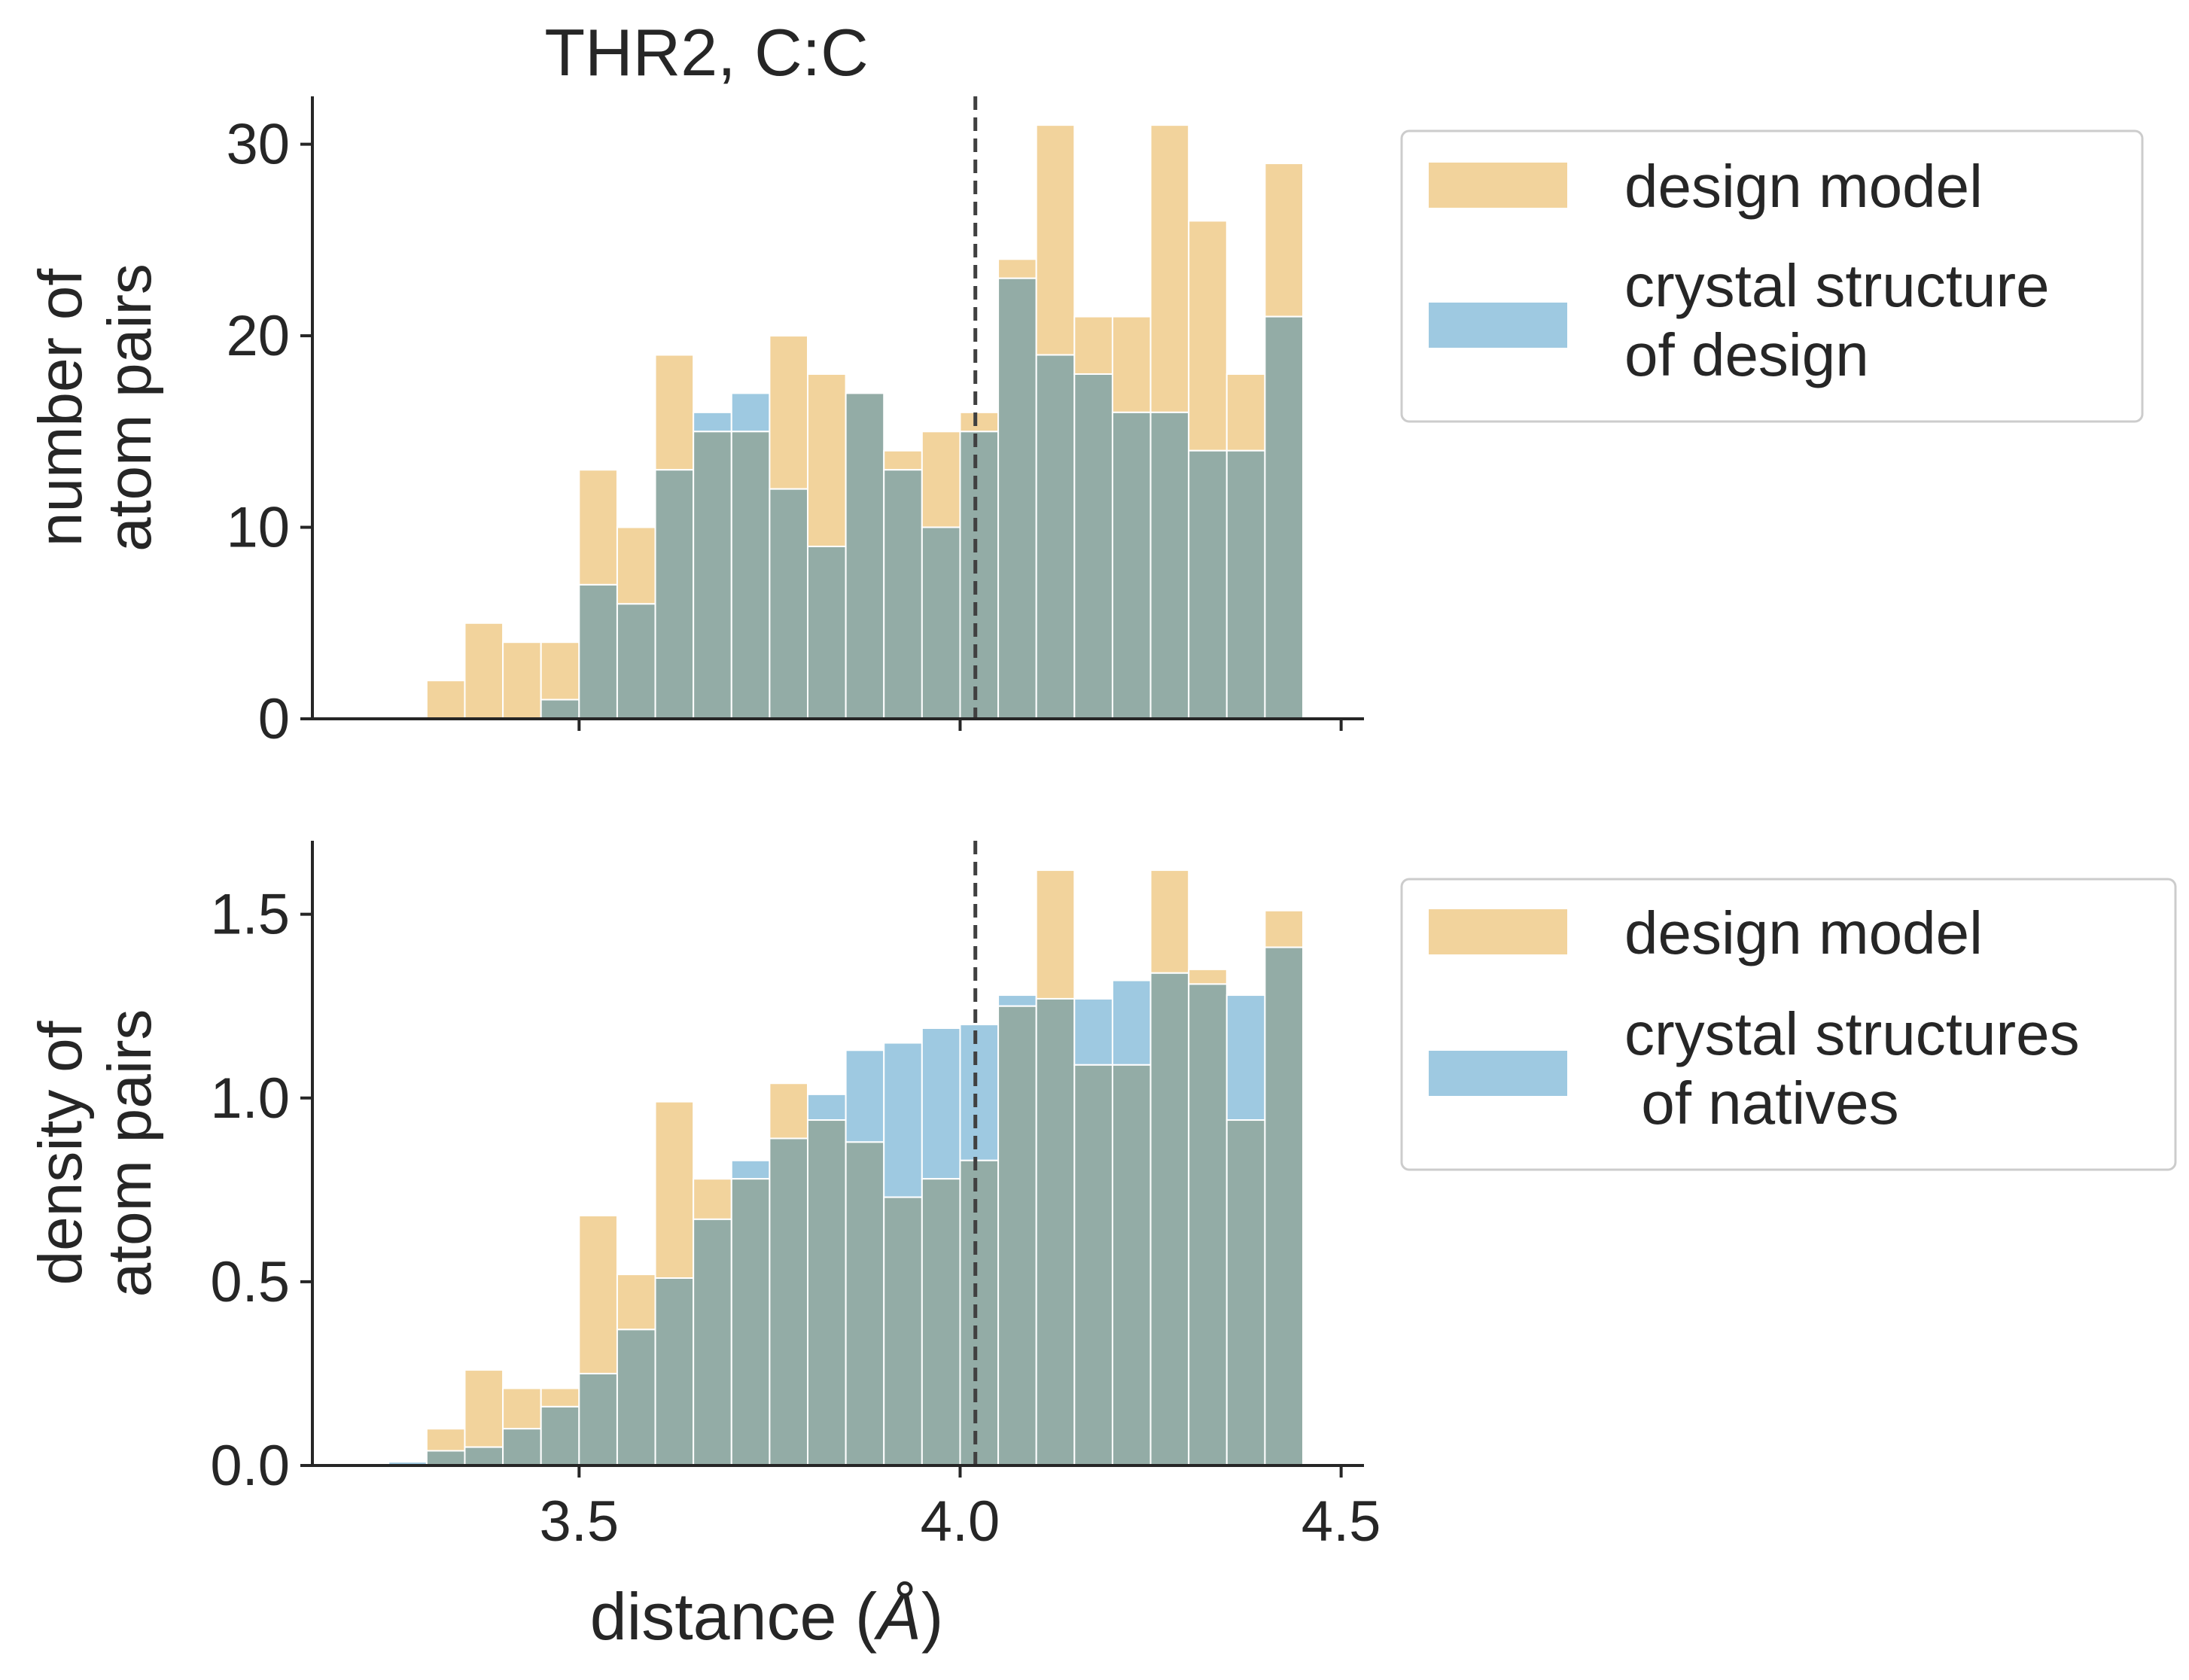 This screenshot has height=1680, width=2189. I want to click on x-axis-label-prefix: distance (, so click(734, 1616).